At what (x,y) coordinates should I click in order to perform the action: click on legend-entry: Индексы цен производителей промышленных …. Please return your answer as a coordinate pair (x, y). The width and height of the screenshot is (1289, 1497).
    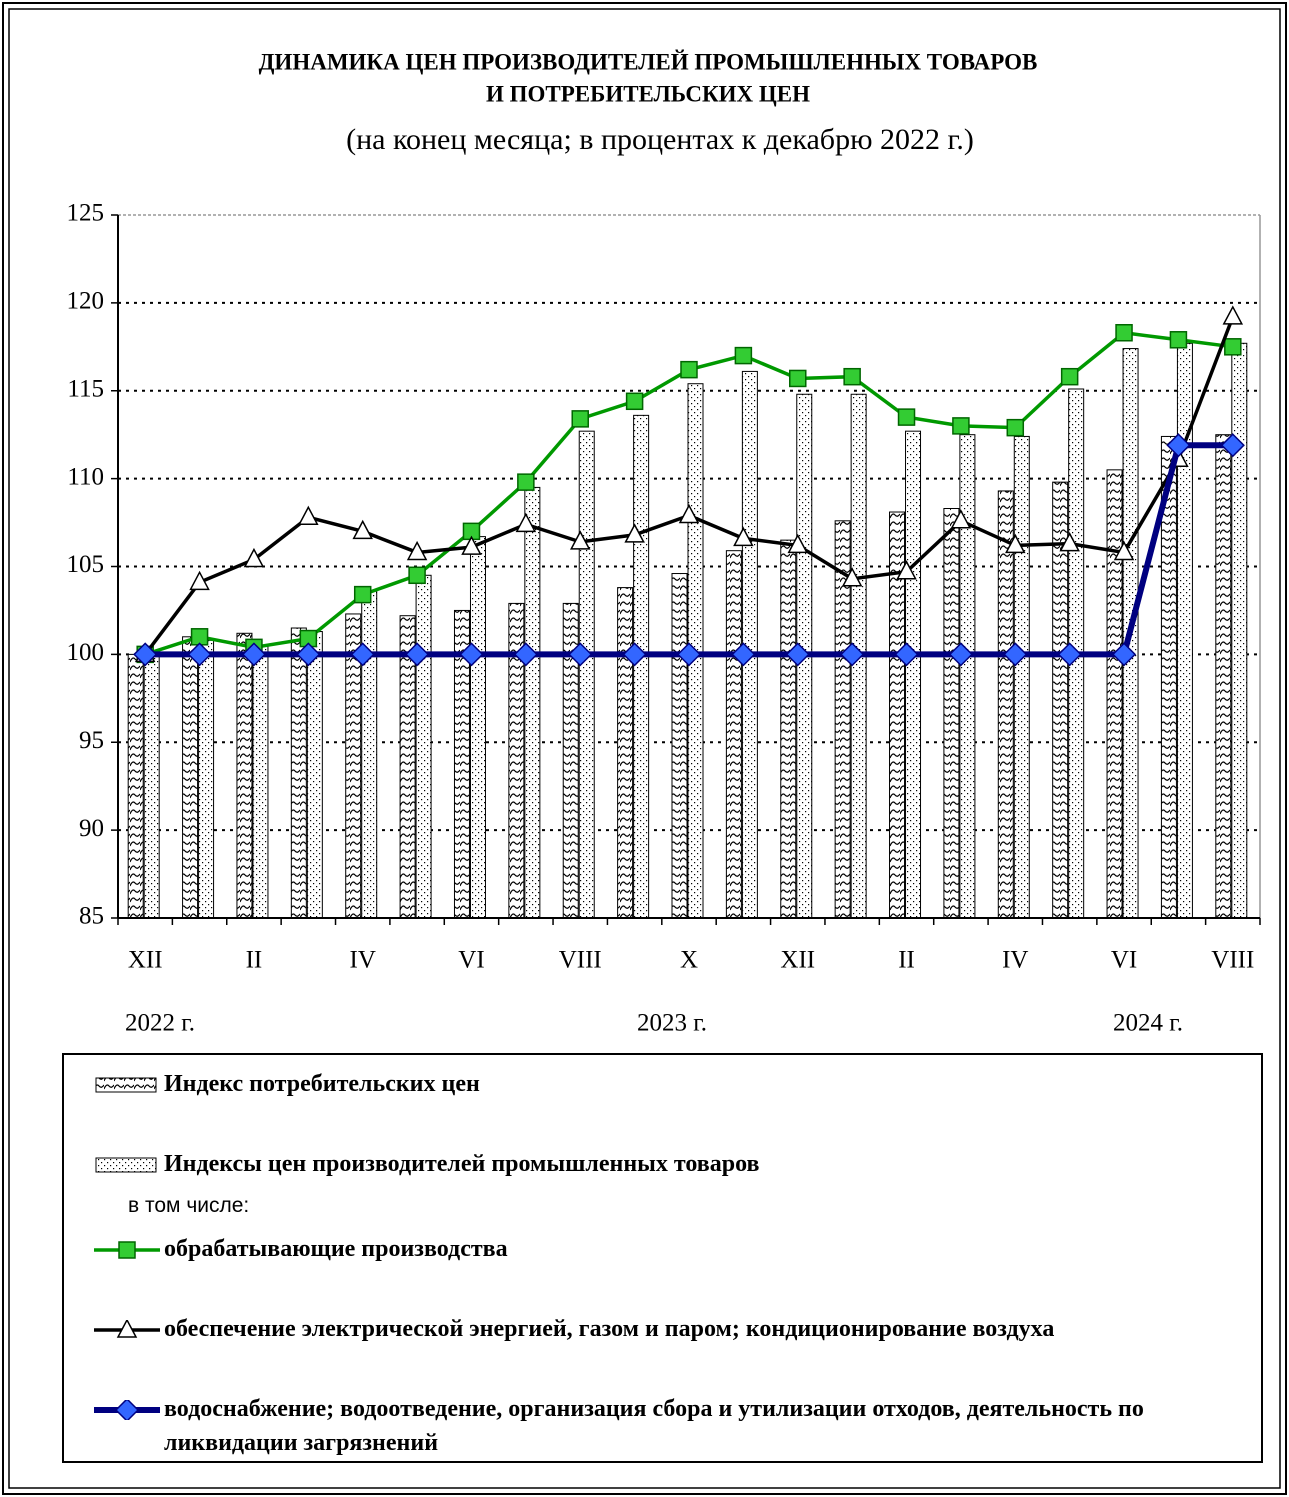
    Looking at the image, I should click on (669, 1164).